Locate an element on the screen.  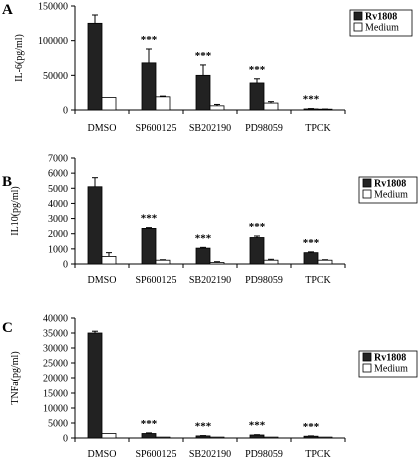
y-tick-label: 25000 is located at coordinates (55, 364).